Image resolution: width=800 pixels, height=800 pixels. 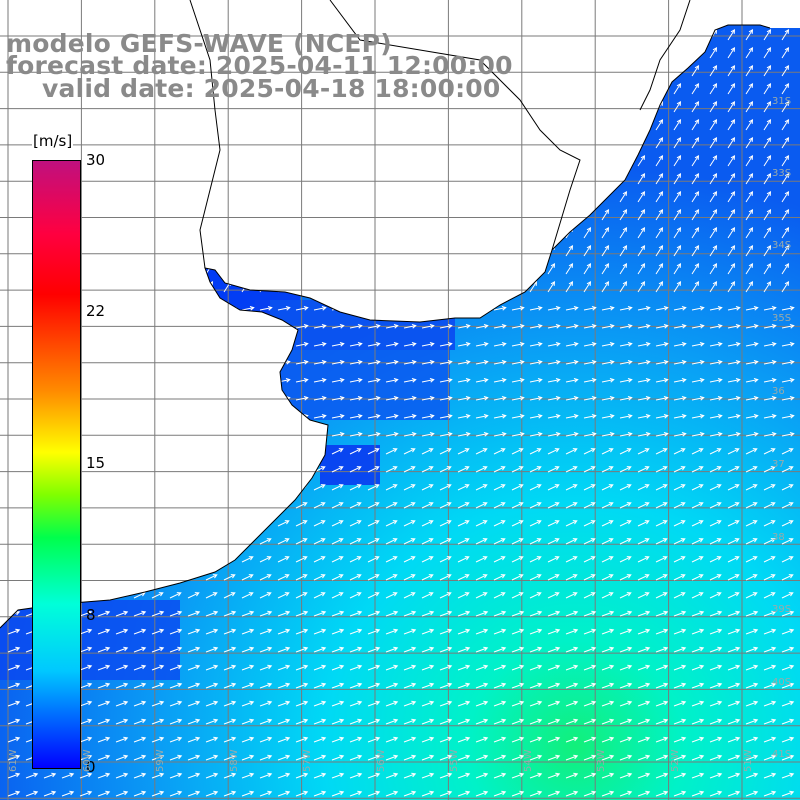 I want to click on lon-label-58w: 58W, so click(x=234, y=760).